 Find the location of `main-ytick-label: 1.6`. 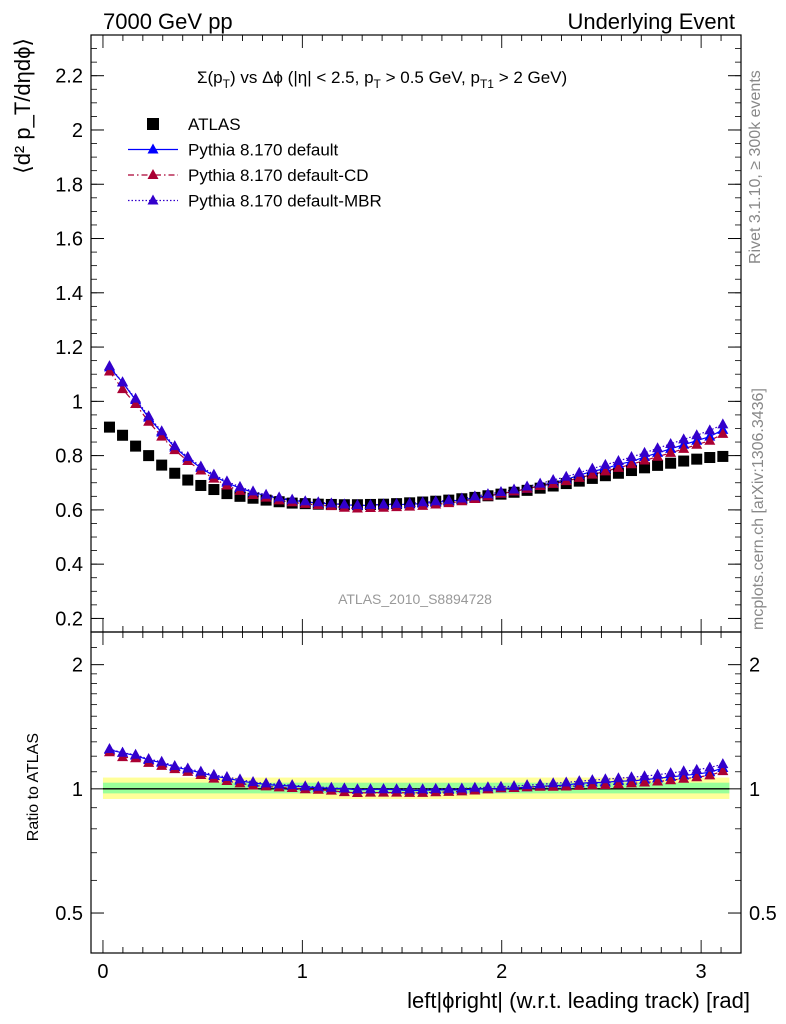

main-ytick-label: 1.6 is located at coordinates (69, 240).